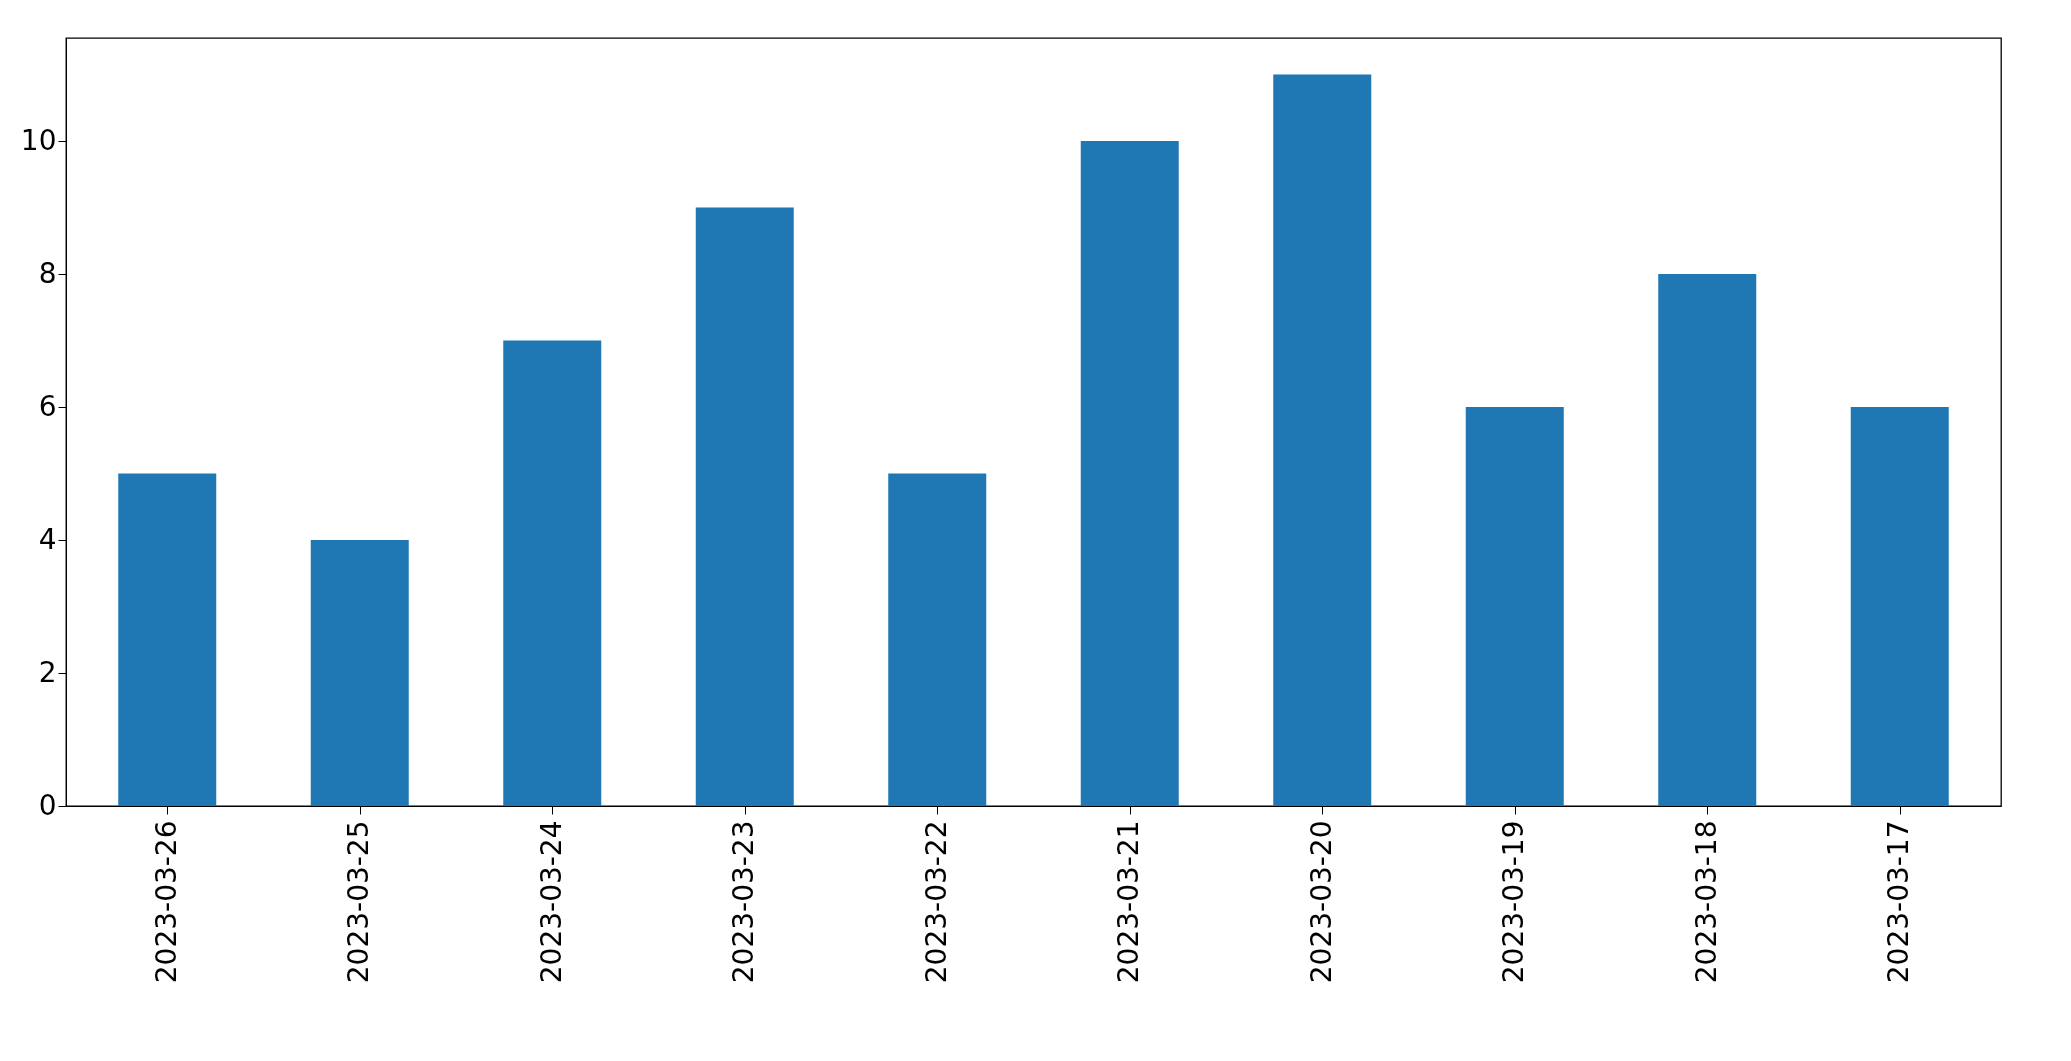  What do you see at coordinates (38, 140) in the screenshot?
I see `y-tick-label: 10` at bounding box center [38, 140].